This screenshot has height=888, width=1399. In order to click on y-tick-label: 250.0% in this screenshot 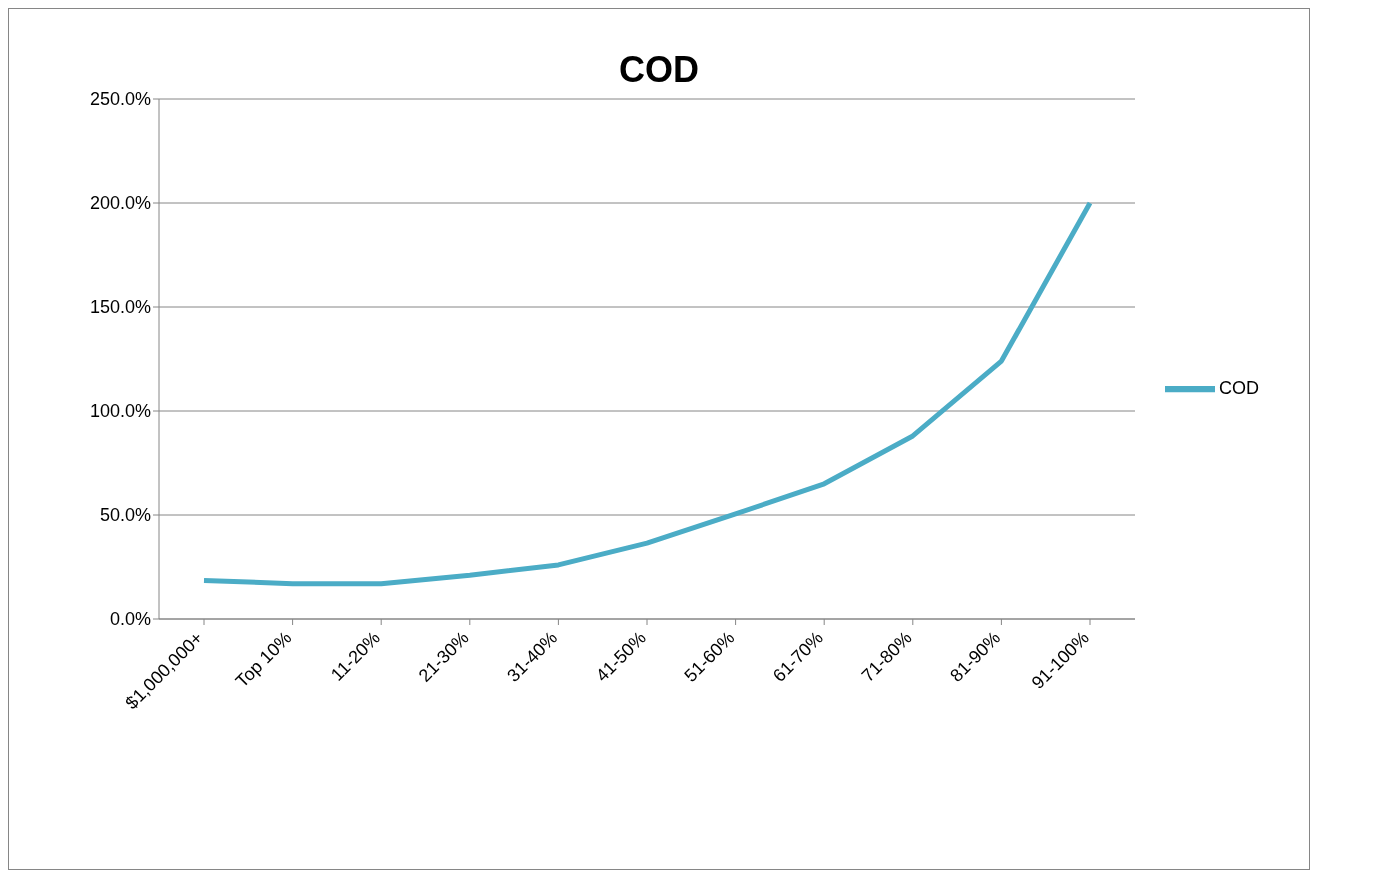, I will do `click(120, 99)`.